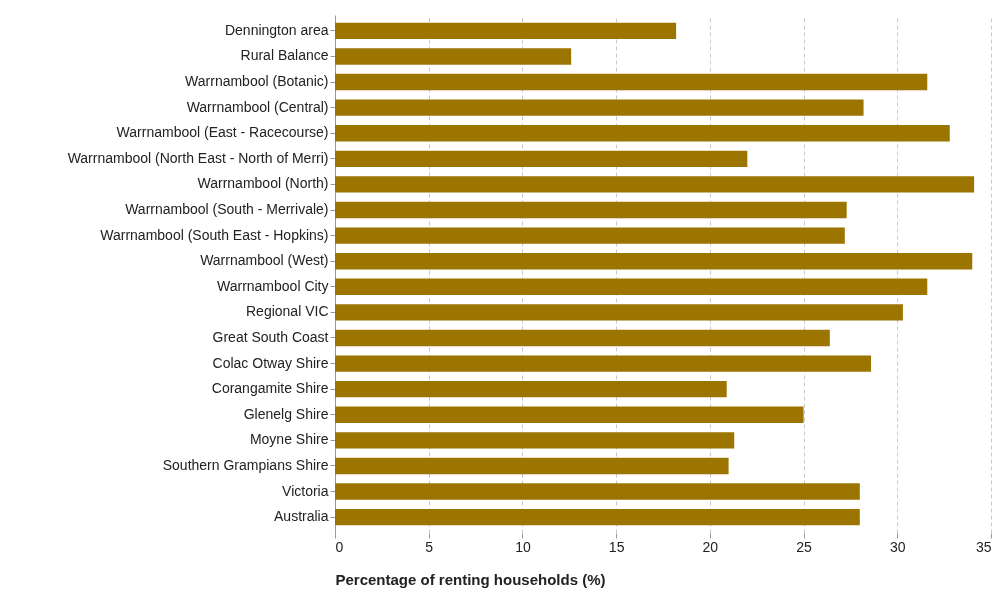 This screenshot has width=1002, height=601. What do you see at coordinates (227, 209) in the screenshot?
I see `y-tick-label: Warrnambool (South - Merrivale)` at bounding box center [227, 209].